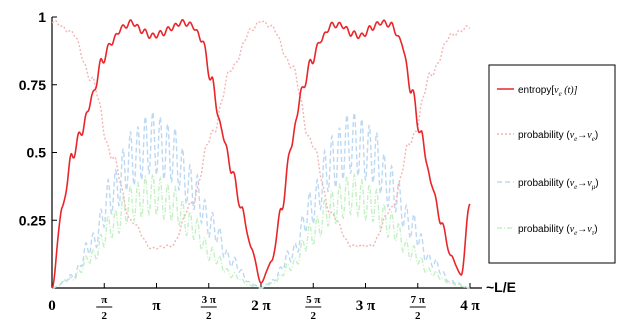 The height and width of the screenshot is (324, 637). Describe the element at coordinates (313, 308) in the screenshot. I see `x-tick-fraction: 5 π2` at that location.